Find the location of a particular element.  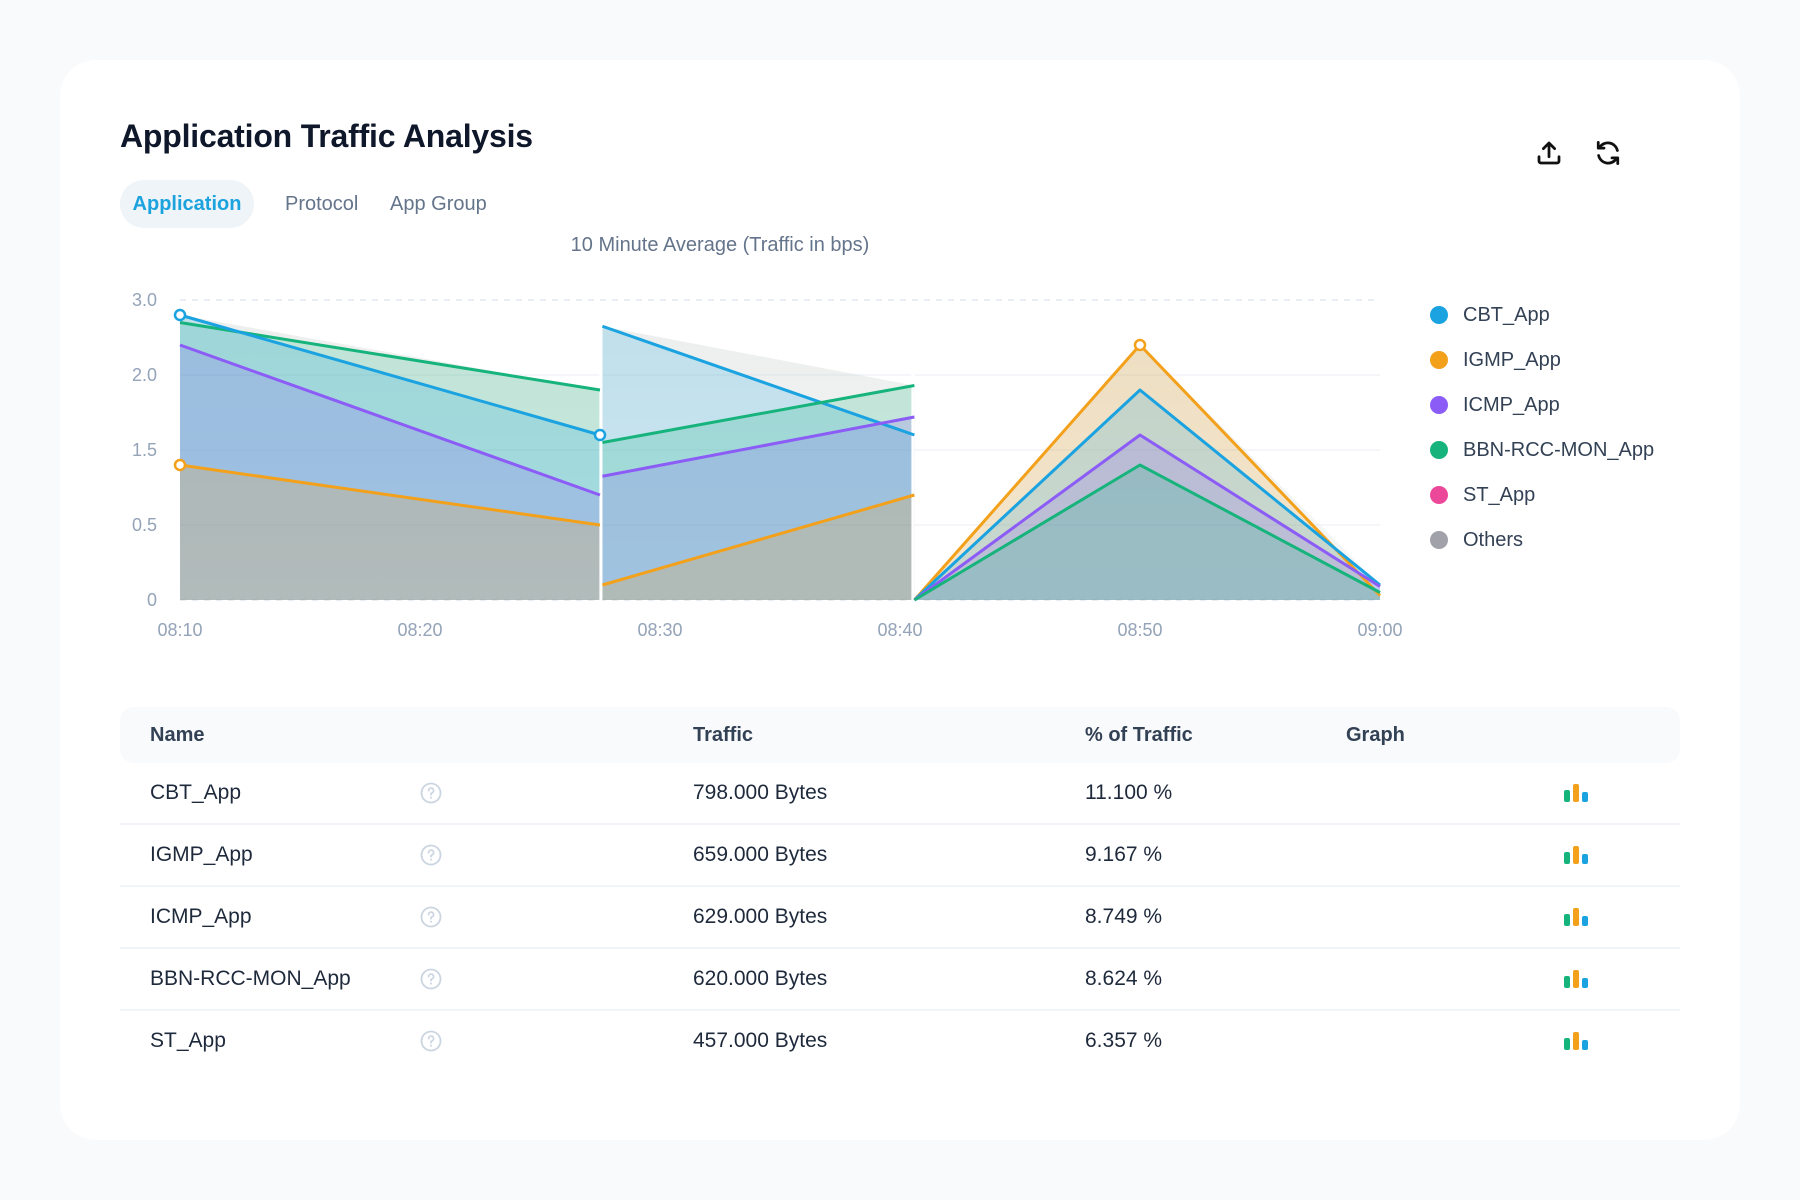

cell-traffic: 457.000 Bytes is located at coordinates (760, 1040).